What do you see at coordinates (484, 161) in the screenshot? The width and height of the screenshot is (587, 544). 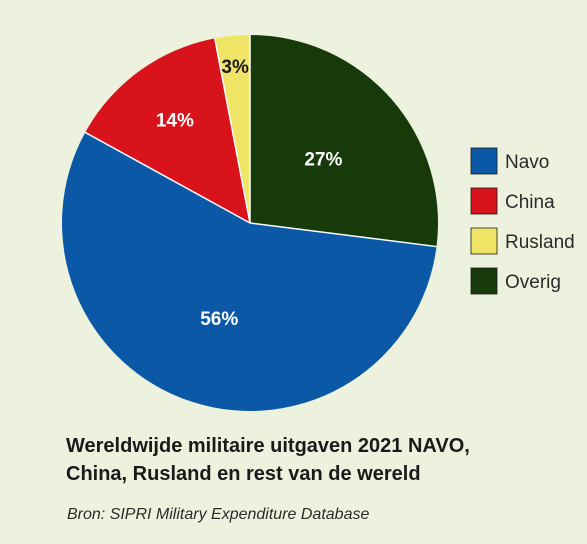 I see `legend-swatch-navo` at bounding box center [484, 161].